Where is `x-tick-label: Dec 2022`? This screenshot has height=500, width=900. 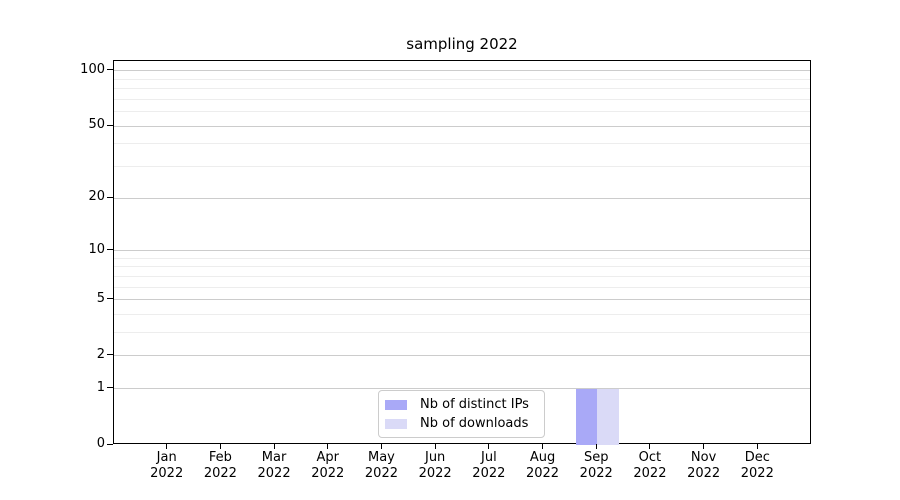
x-tick-label: Dec 2022 is located at coordinates (757, 465).